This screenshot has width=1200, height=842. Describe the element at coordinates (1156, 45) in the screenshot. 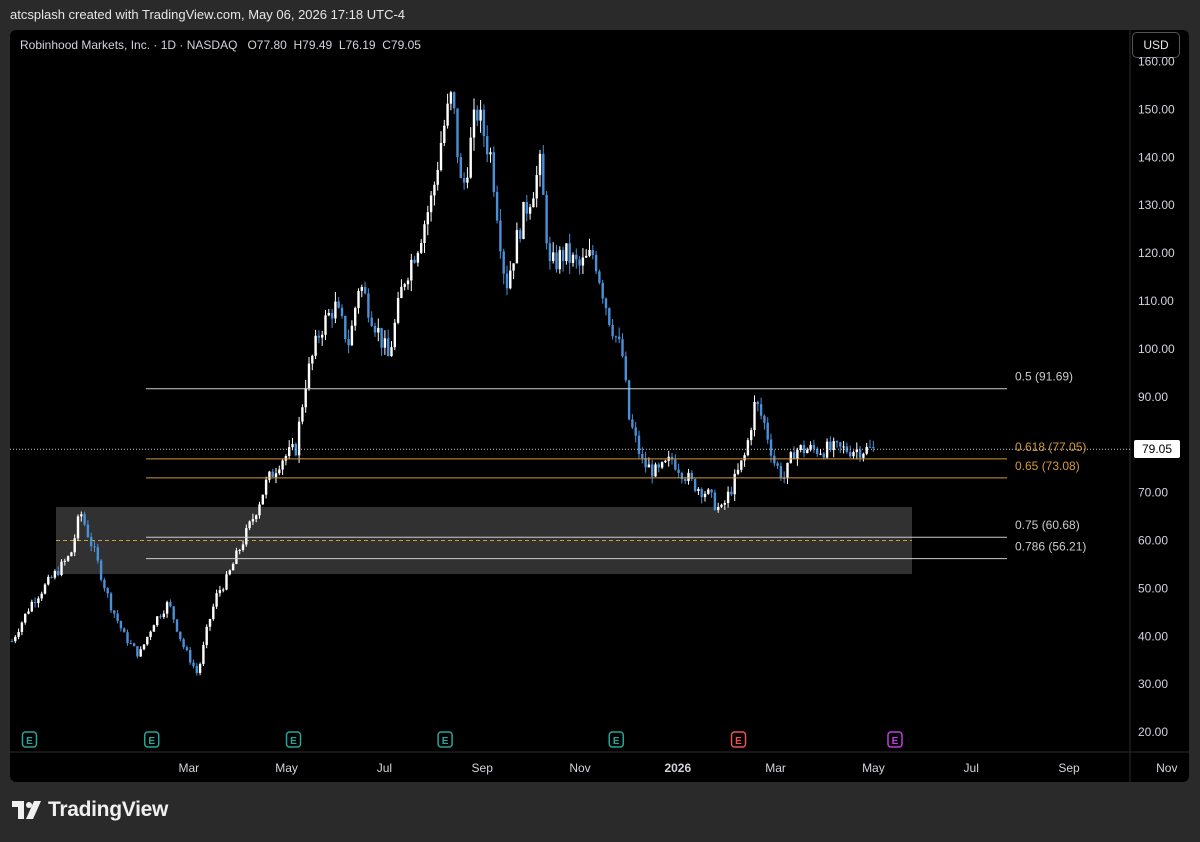

I see `currency-button: USD` at that location.